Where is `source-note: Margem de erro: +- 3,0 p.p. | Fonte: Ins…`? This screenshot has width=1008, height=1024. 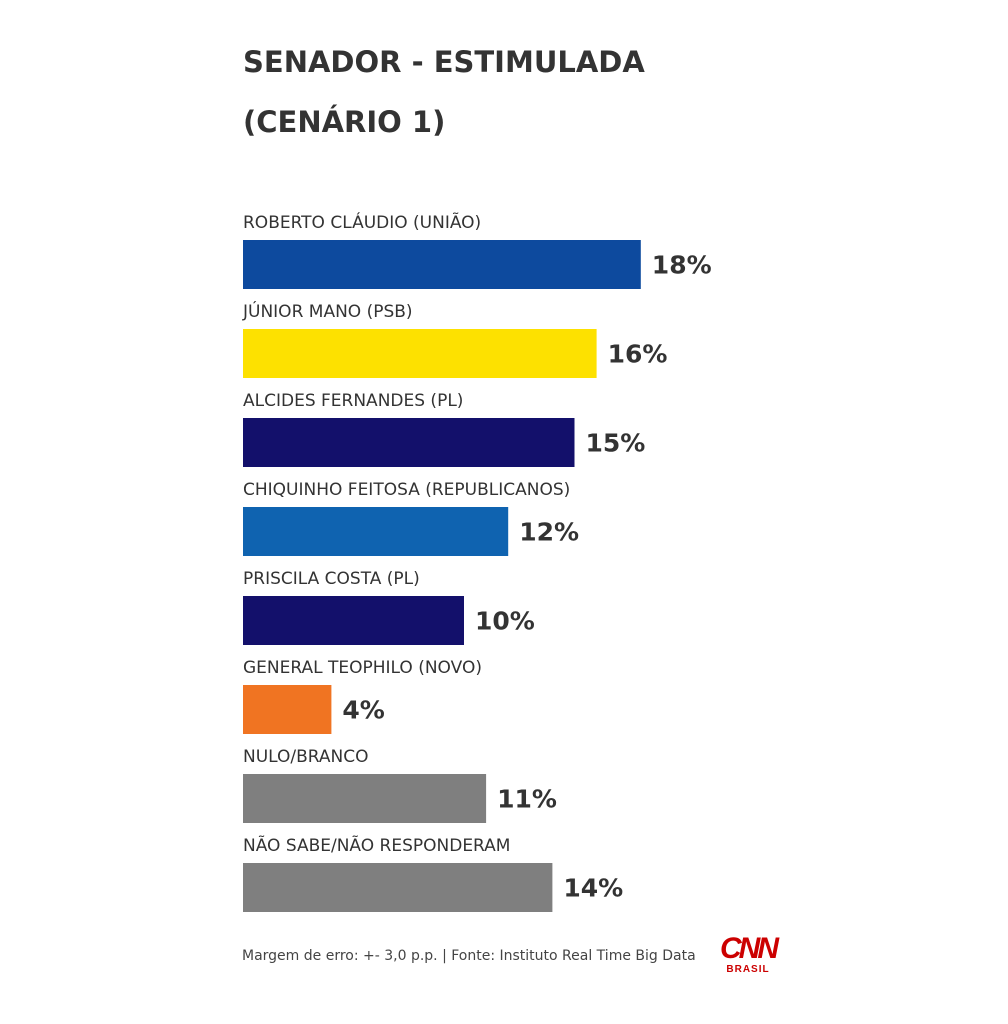 source-note: Margem de erro: +- 3,0 p.p. | Fonte: Ins… is located at coordinates (469, 956).